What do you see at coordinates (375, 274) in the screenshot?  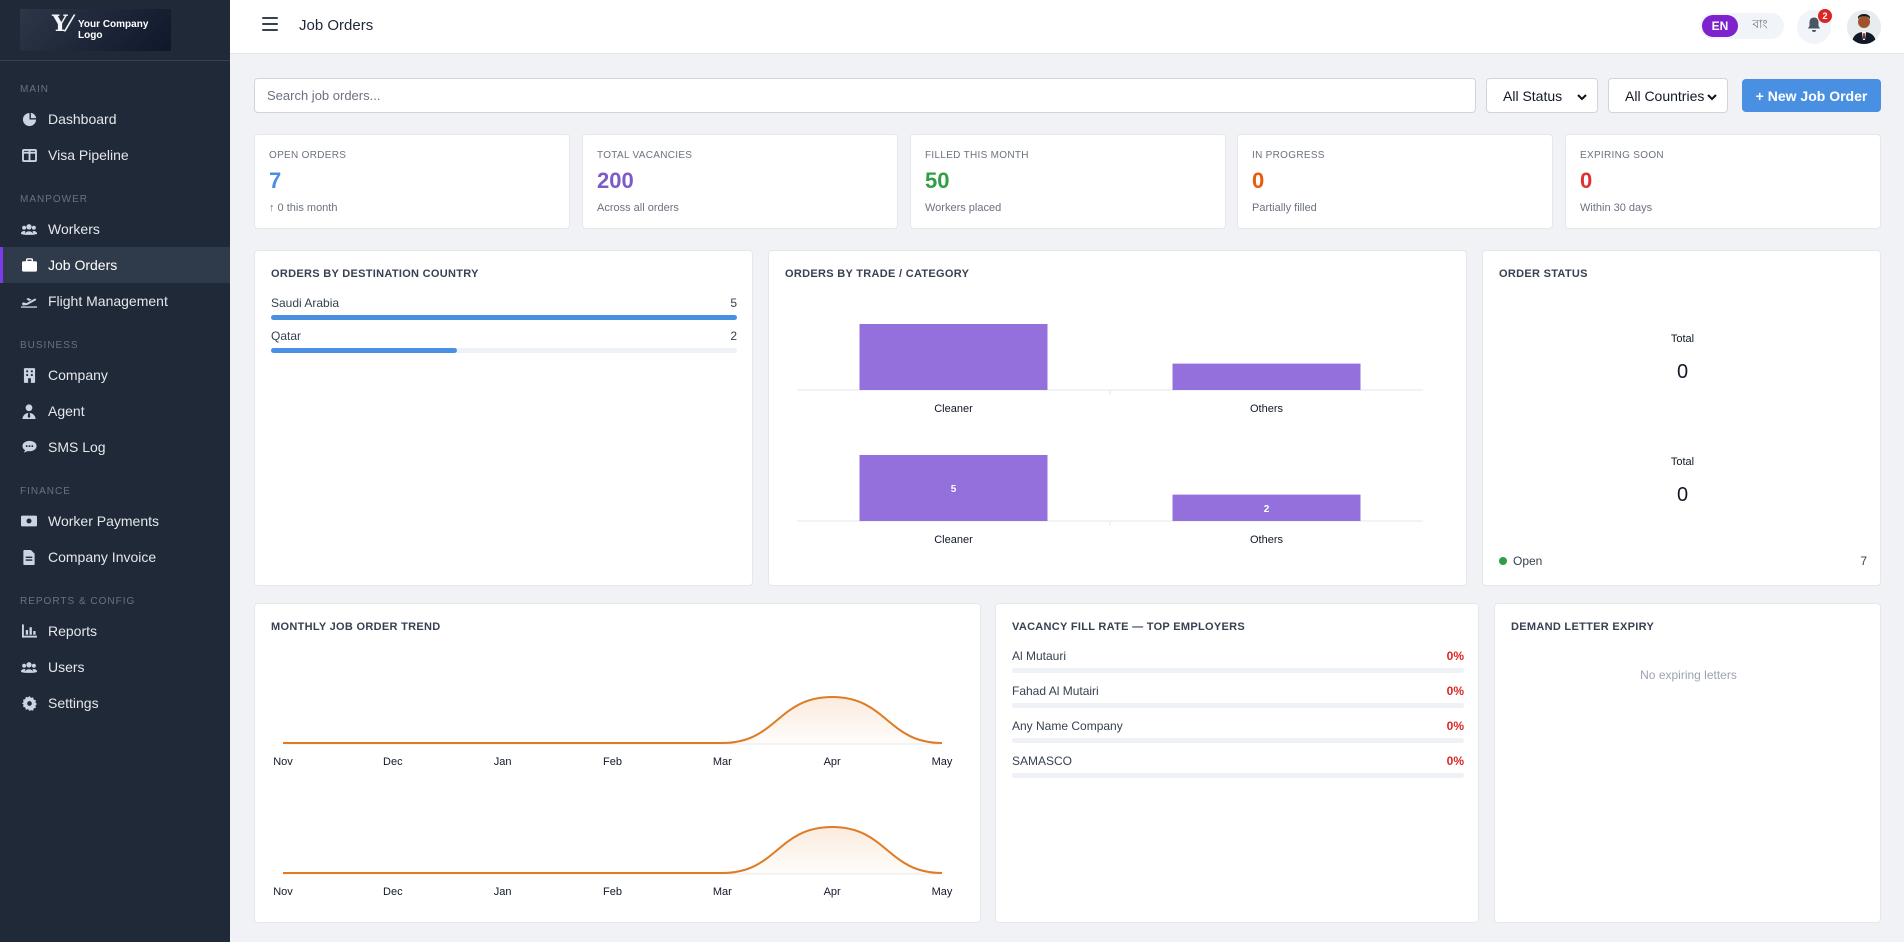 I see `panel-title: ORDERS BY DESTINATION COUNTRY` at bounding box center [375, 274].